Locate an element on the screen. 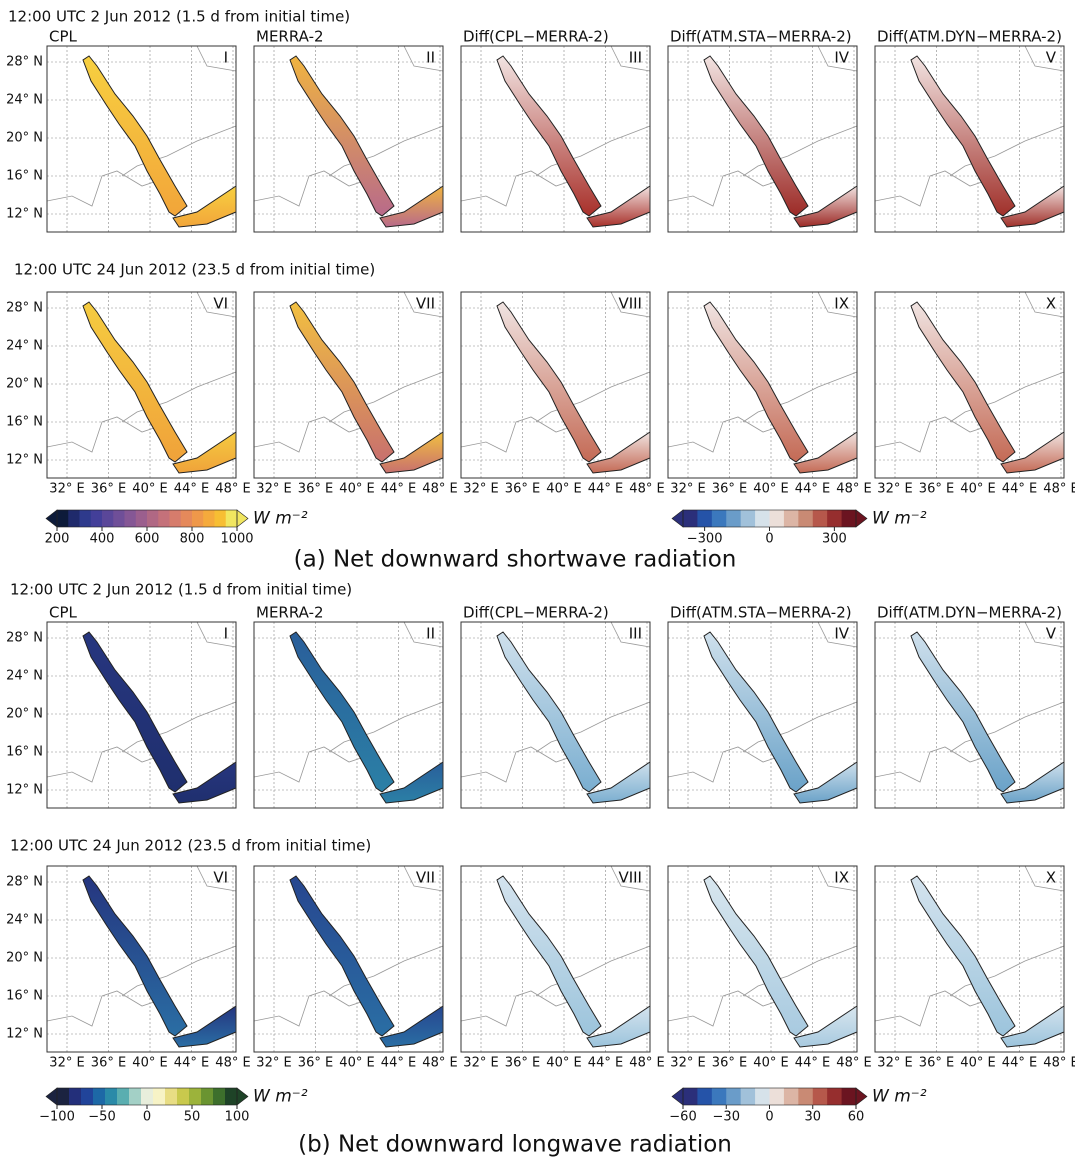  panel-title: Diff(CPL−MERRA-2) is located at coordinates (536, 37).